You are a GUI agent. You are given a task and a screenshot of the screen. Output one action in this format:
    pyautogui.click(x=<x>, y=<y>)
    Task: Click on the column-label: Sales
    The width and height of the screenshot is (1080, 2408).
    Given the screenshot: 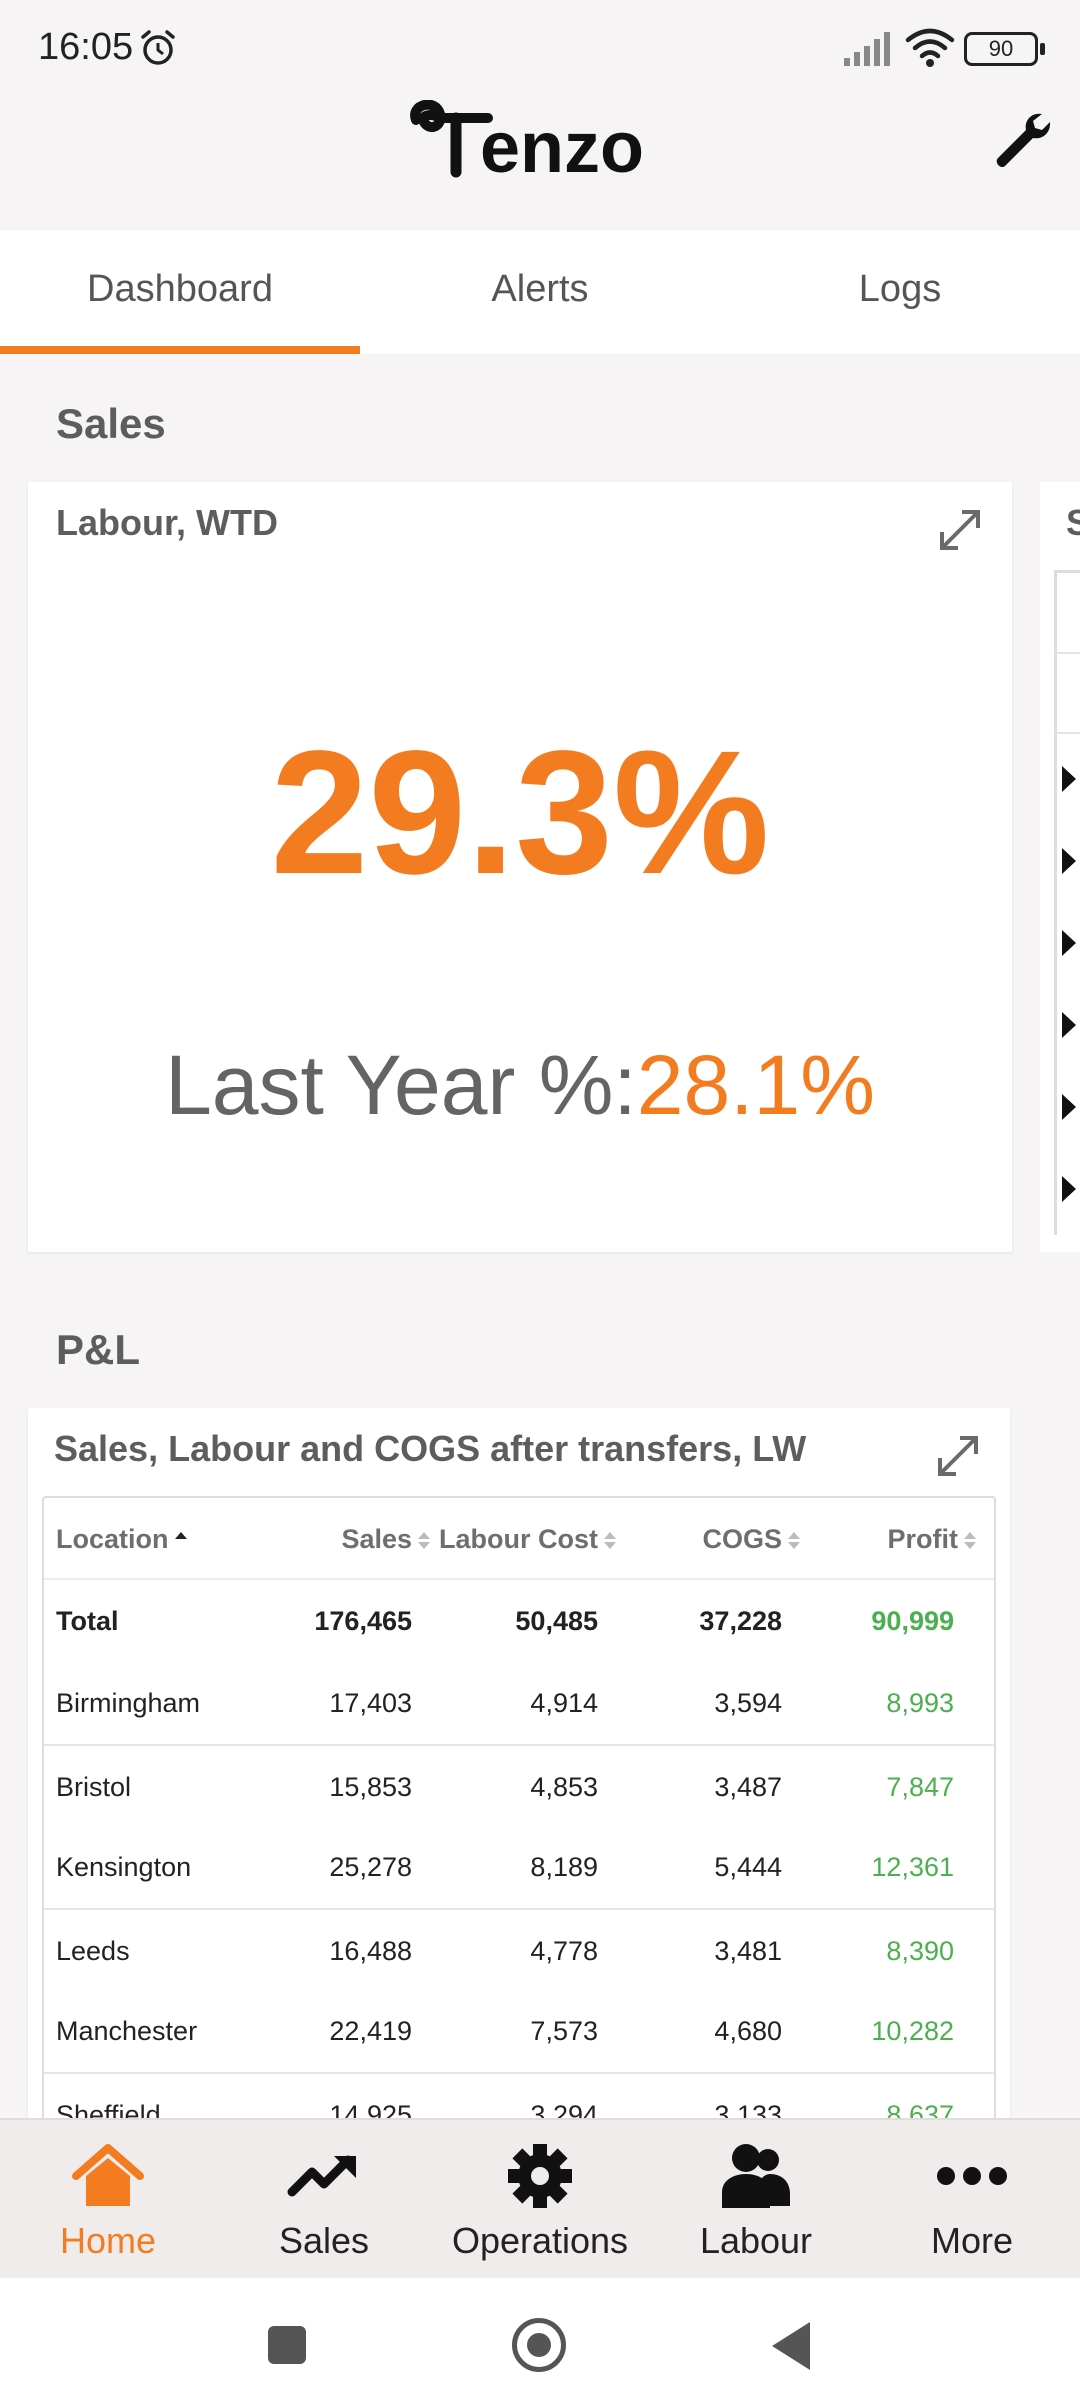 What is the action you would take?
    pyautogui.click(x=376, y=1539)
    